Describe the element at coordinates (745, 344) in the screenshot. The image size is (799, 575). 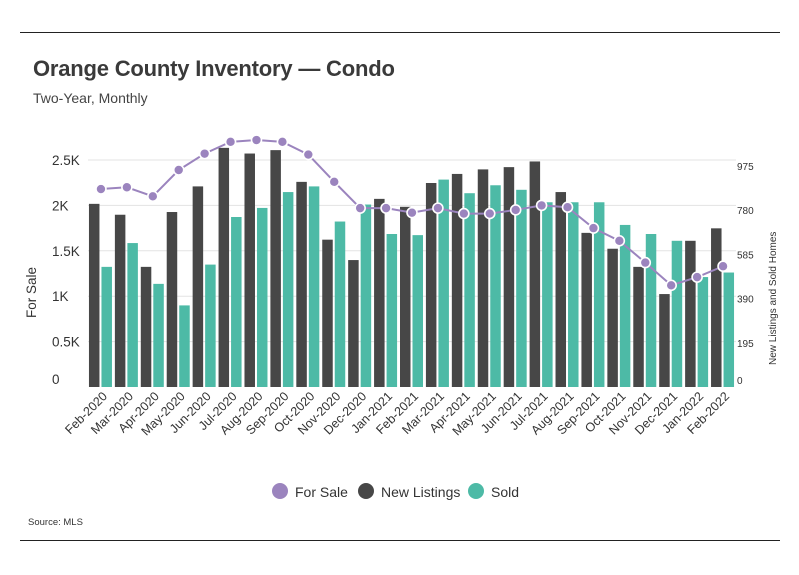
I see `y2-tick-label: 195` at that location.